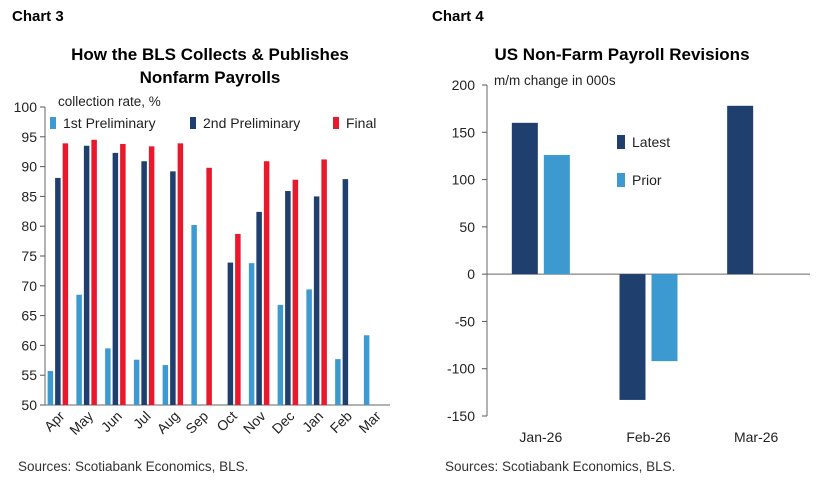  What do you see at coordinates (464, 132) in the screenshot?
I see `y-tick-label: 150` at bounding box center [464, 132].